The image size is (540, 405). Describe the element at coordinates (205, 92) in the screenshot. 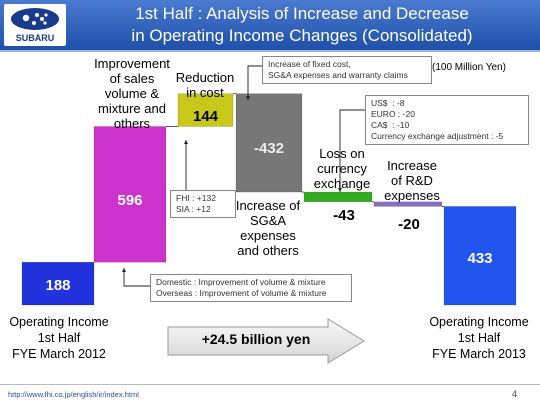

I see `label-reduction-l2: in cost` at that location.